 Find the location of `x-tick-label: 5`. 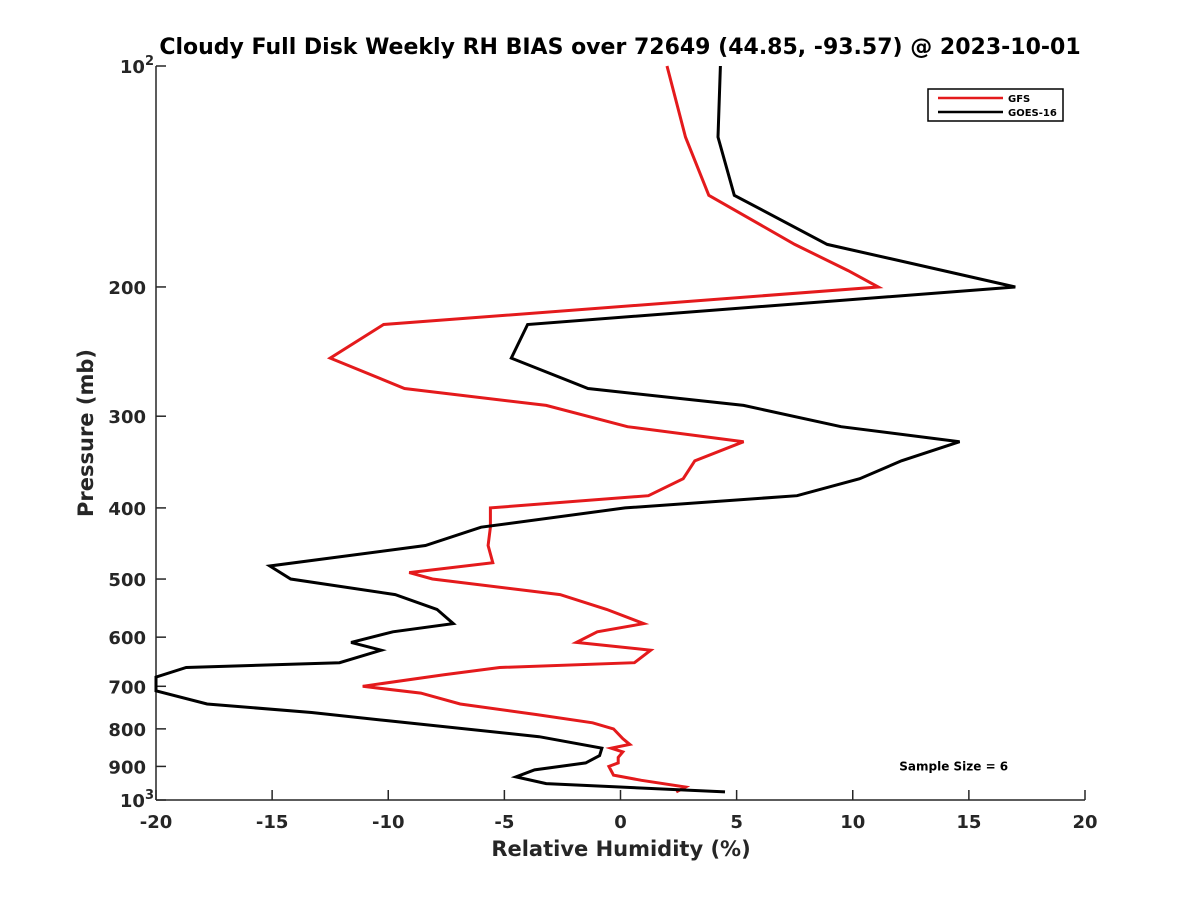

x-tick-label: 5 is located at coordinates (736, 822).